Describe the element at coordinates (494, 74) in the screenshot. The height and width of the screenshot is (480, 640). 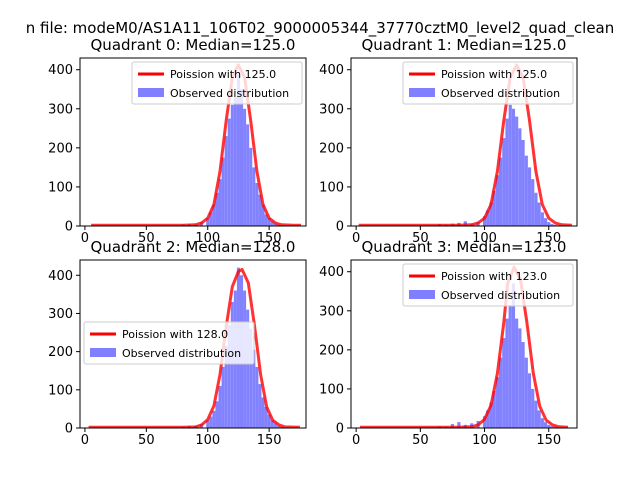
I see `legend-label-poisson: Poission with 125.0` at that location.